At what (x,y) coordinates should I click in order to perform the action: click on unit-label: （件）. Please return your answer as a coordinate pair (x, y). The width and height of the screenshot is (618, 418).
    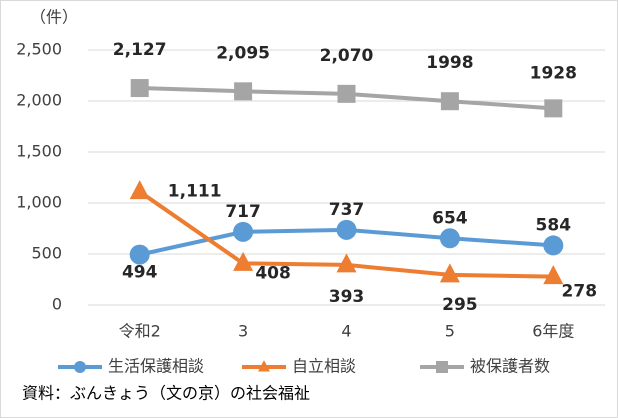
    Looking at the image, I should click on (54, 17).